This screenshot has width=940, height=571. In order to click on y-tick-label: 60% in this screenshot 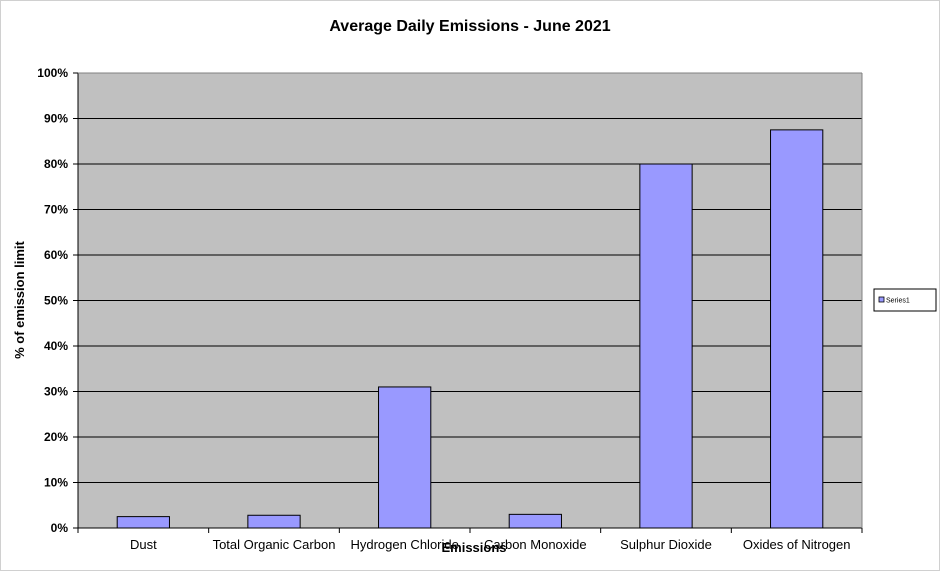, I will do `click(56, 255)`.